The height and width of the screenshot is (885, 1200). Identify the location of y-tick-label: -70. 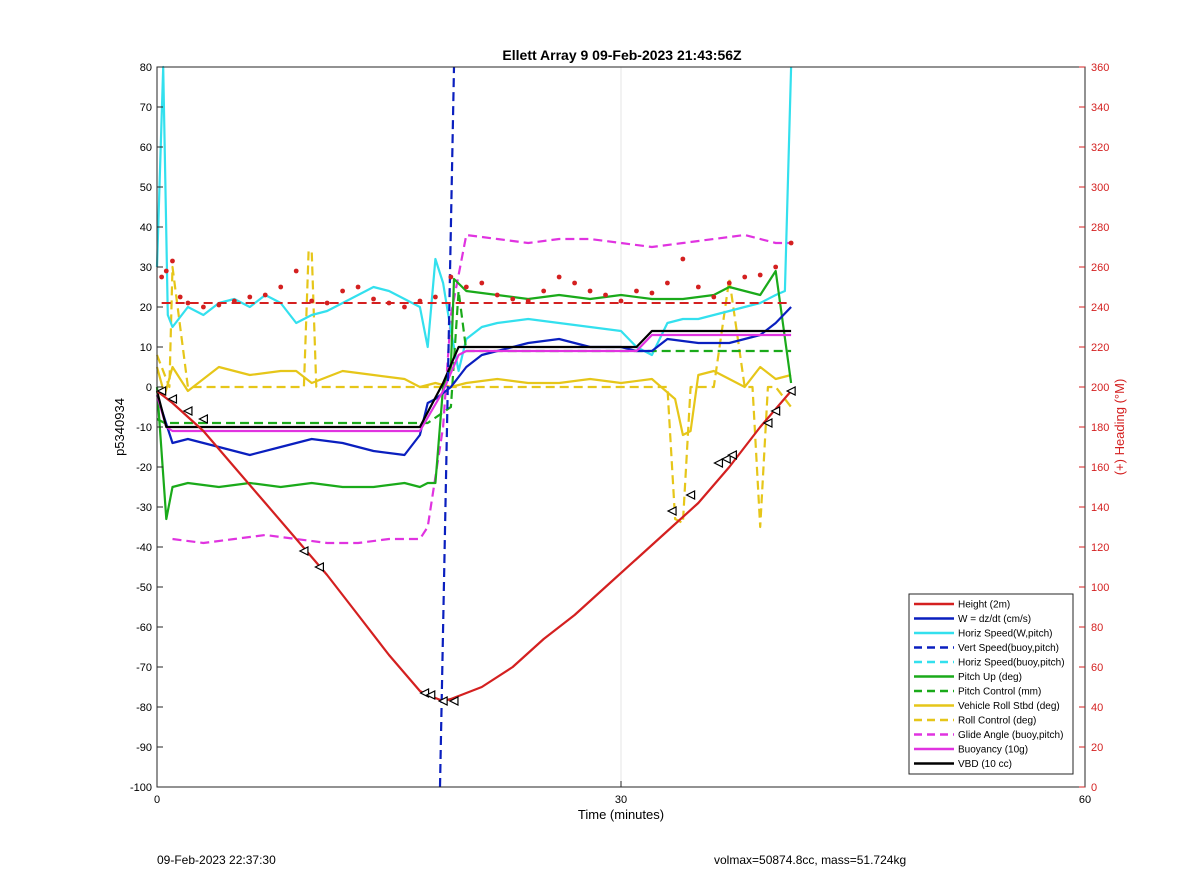
(144, 668).